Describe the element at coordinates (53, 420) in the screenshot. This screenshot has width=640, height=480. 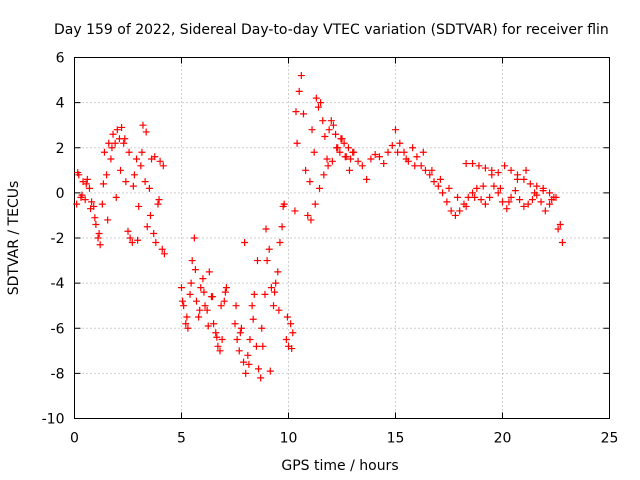
I see `y-tick-label: -10` at that location.